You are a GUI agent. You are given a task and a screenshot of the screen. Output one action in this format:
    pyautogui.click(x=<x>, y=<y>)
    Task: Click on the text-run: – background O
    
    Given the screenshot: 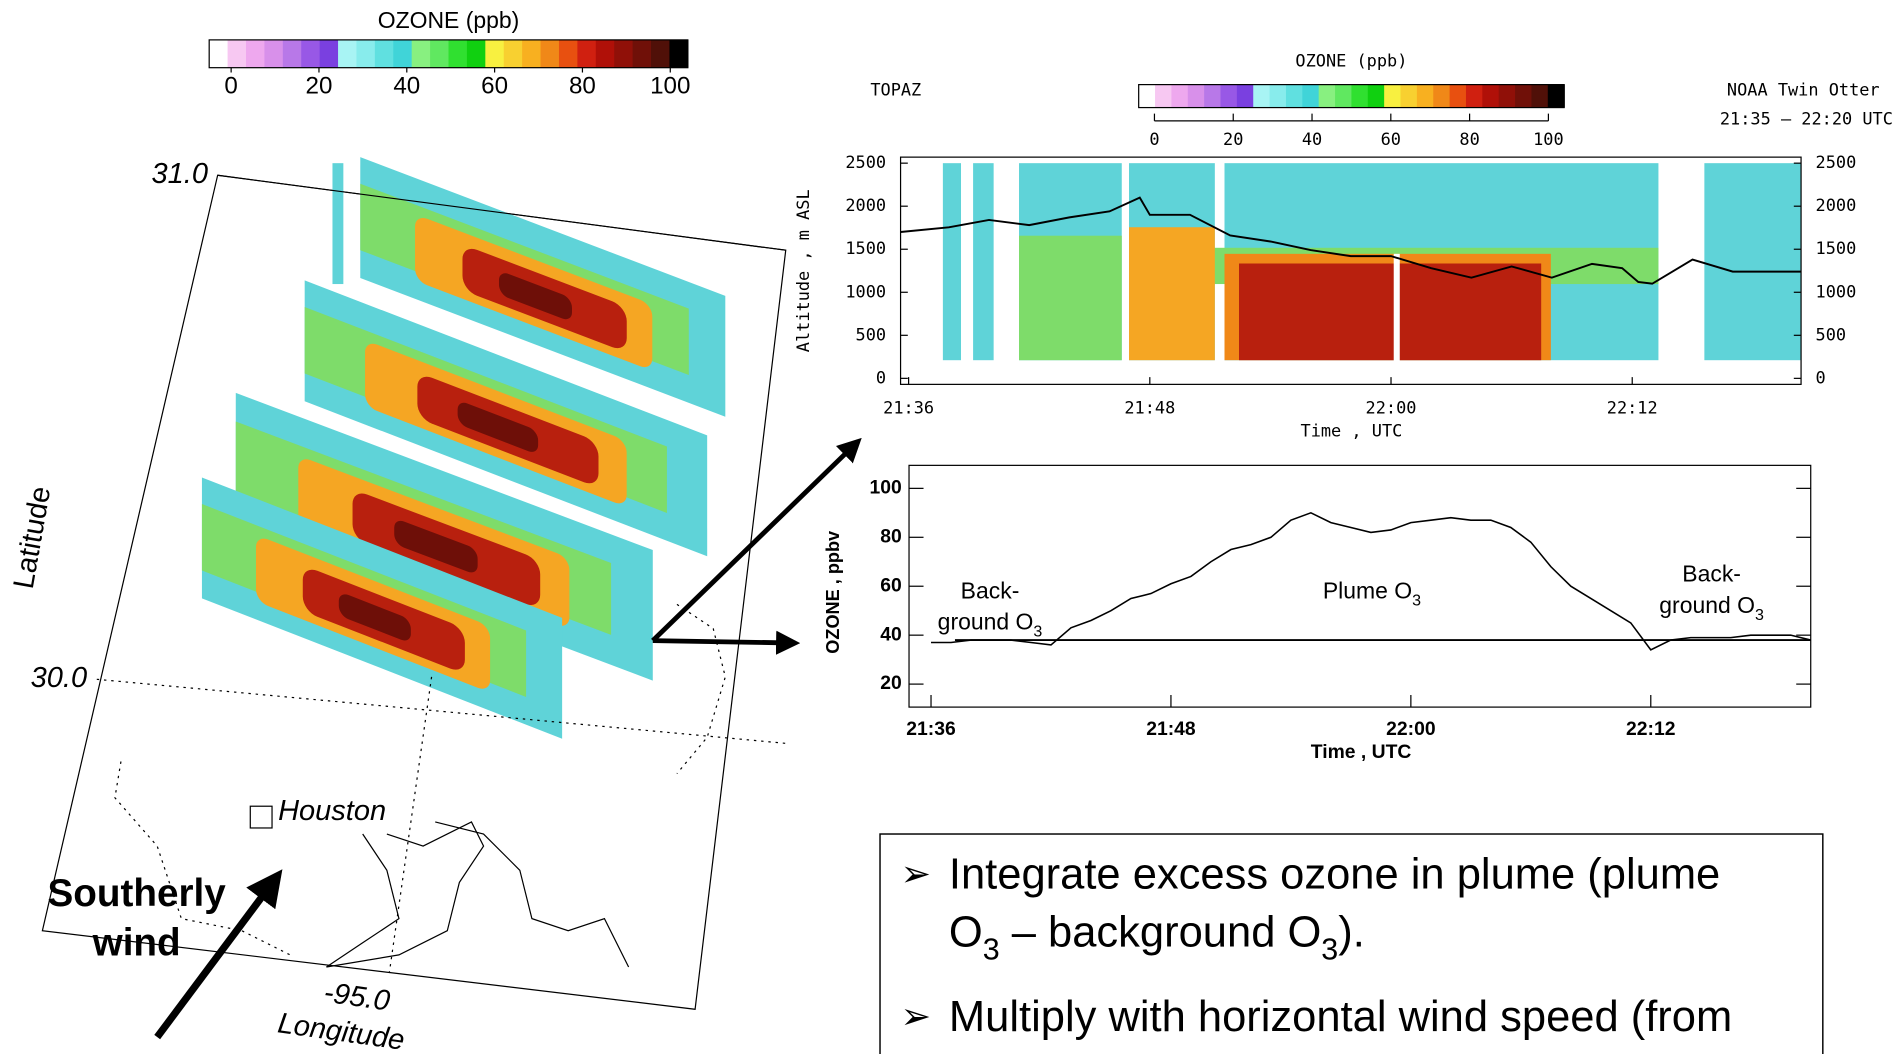 What is the action you would take?
    pyautogui.click(x=1161, y=932)
    